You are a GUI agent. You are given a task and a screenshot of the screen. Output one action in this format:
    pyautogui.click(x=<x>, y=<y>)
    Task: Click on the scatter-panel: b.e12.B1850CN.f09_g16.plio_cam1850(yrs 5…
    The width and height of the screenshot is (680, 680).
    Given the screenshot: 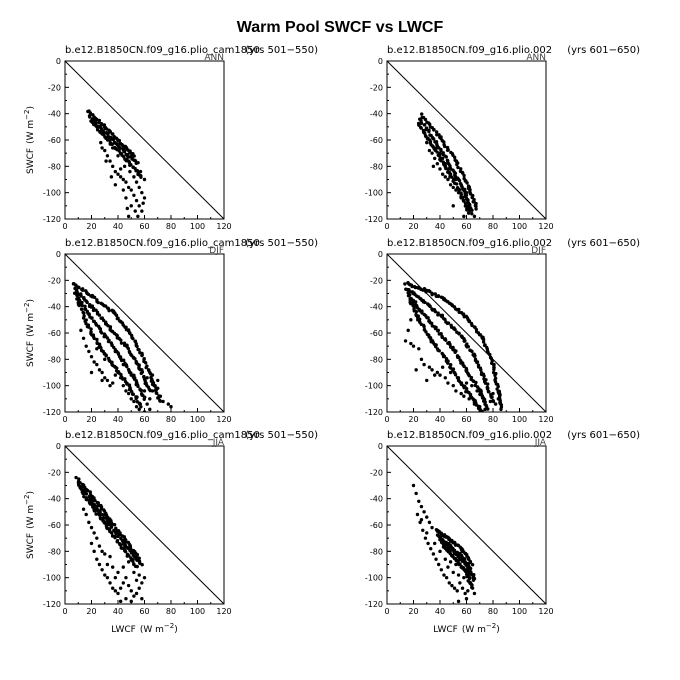 What is the action you would take?
    pyautogui.click(x=170, y=532)
    